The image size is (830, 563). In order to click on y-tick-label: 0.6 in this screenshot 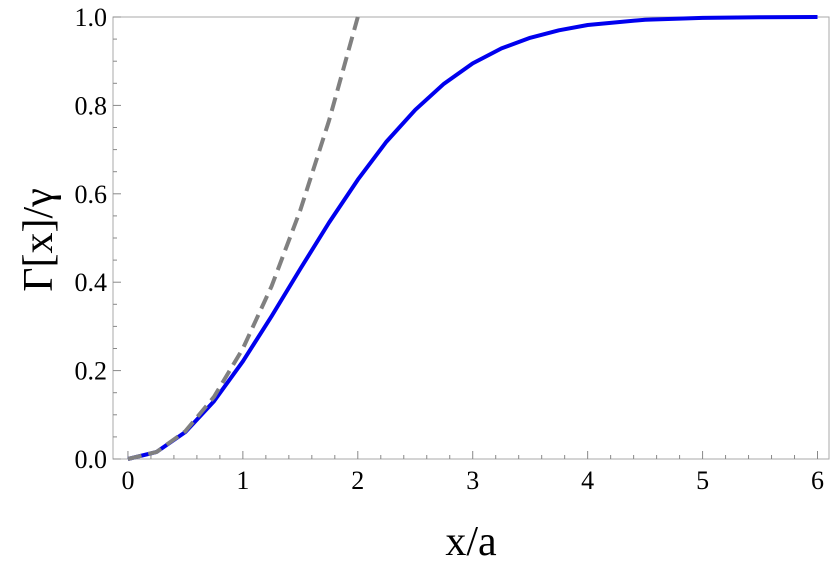, I will do `click(91, 194)`.